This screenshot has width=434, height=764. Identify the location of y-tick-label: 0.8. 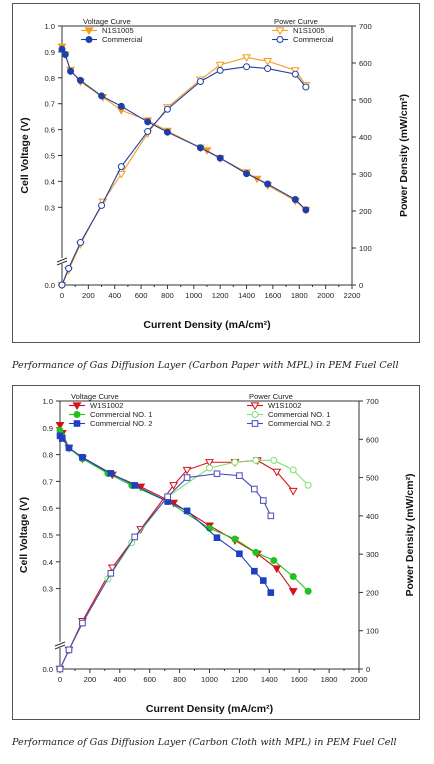
(49, 78).